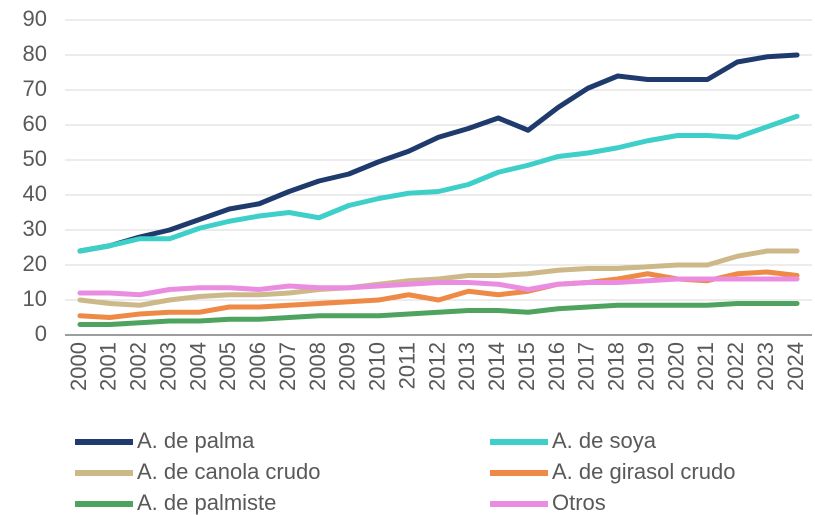 Image resolution: width=815 pixels, height=515 pixels. What do you see at coordinates (108, 366) in the screenshot?
I see `x-tick-label: 2001` at bounding box center [108, 366].